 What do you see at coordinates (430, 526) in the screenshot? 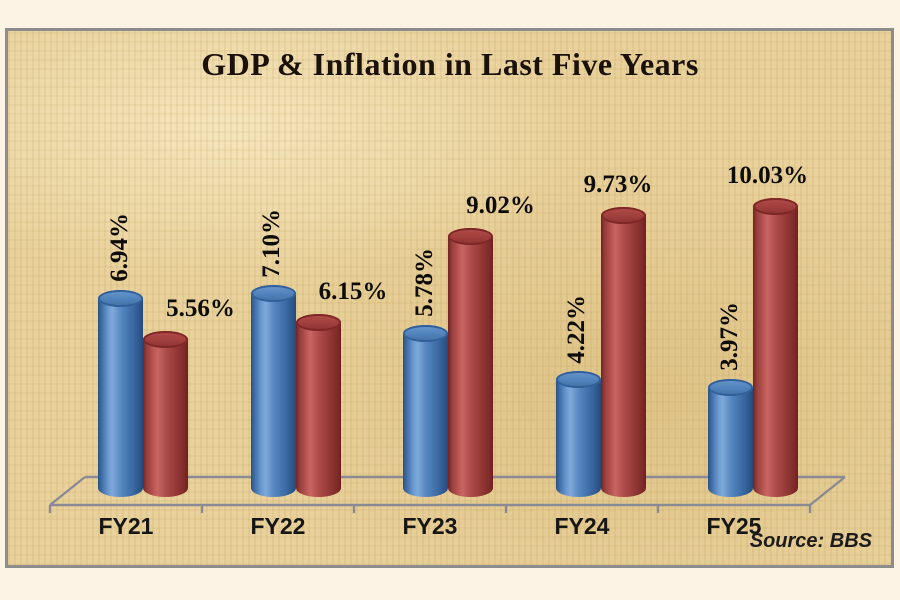
I see `category-label: FY23` at bounding box center [430, 526].